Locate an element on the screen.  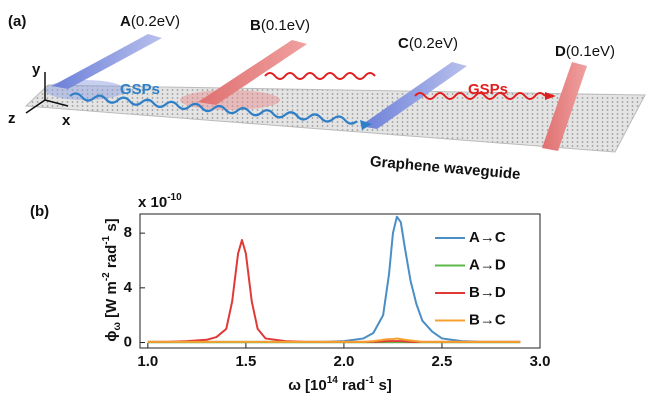
axis-label: x is located at coordinates (66, 120).